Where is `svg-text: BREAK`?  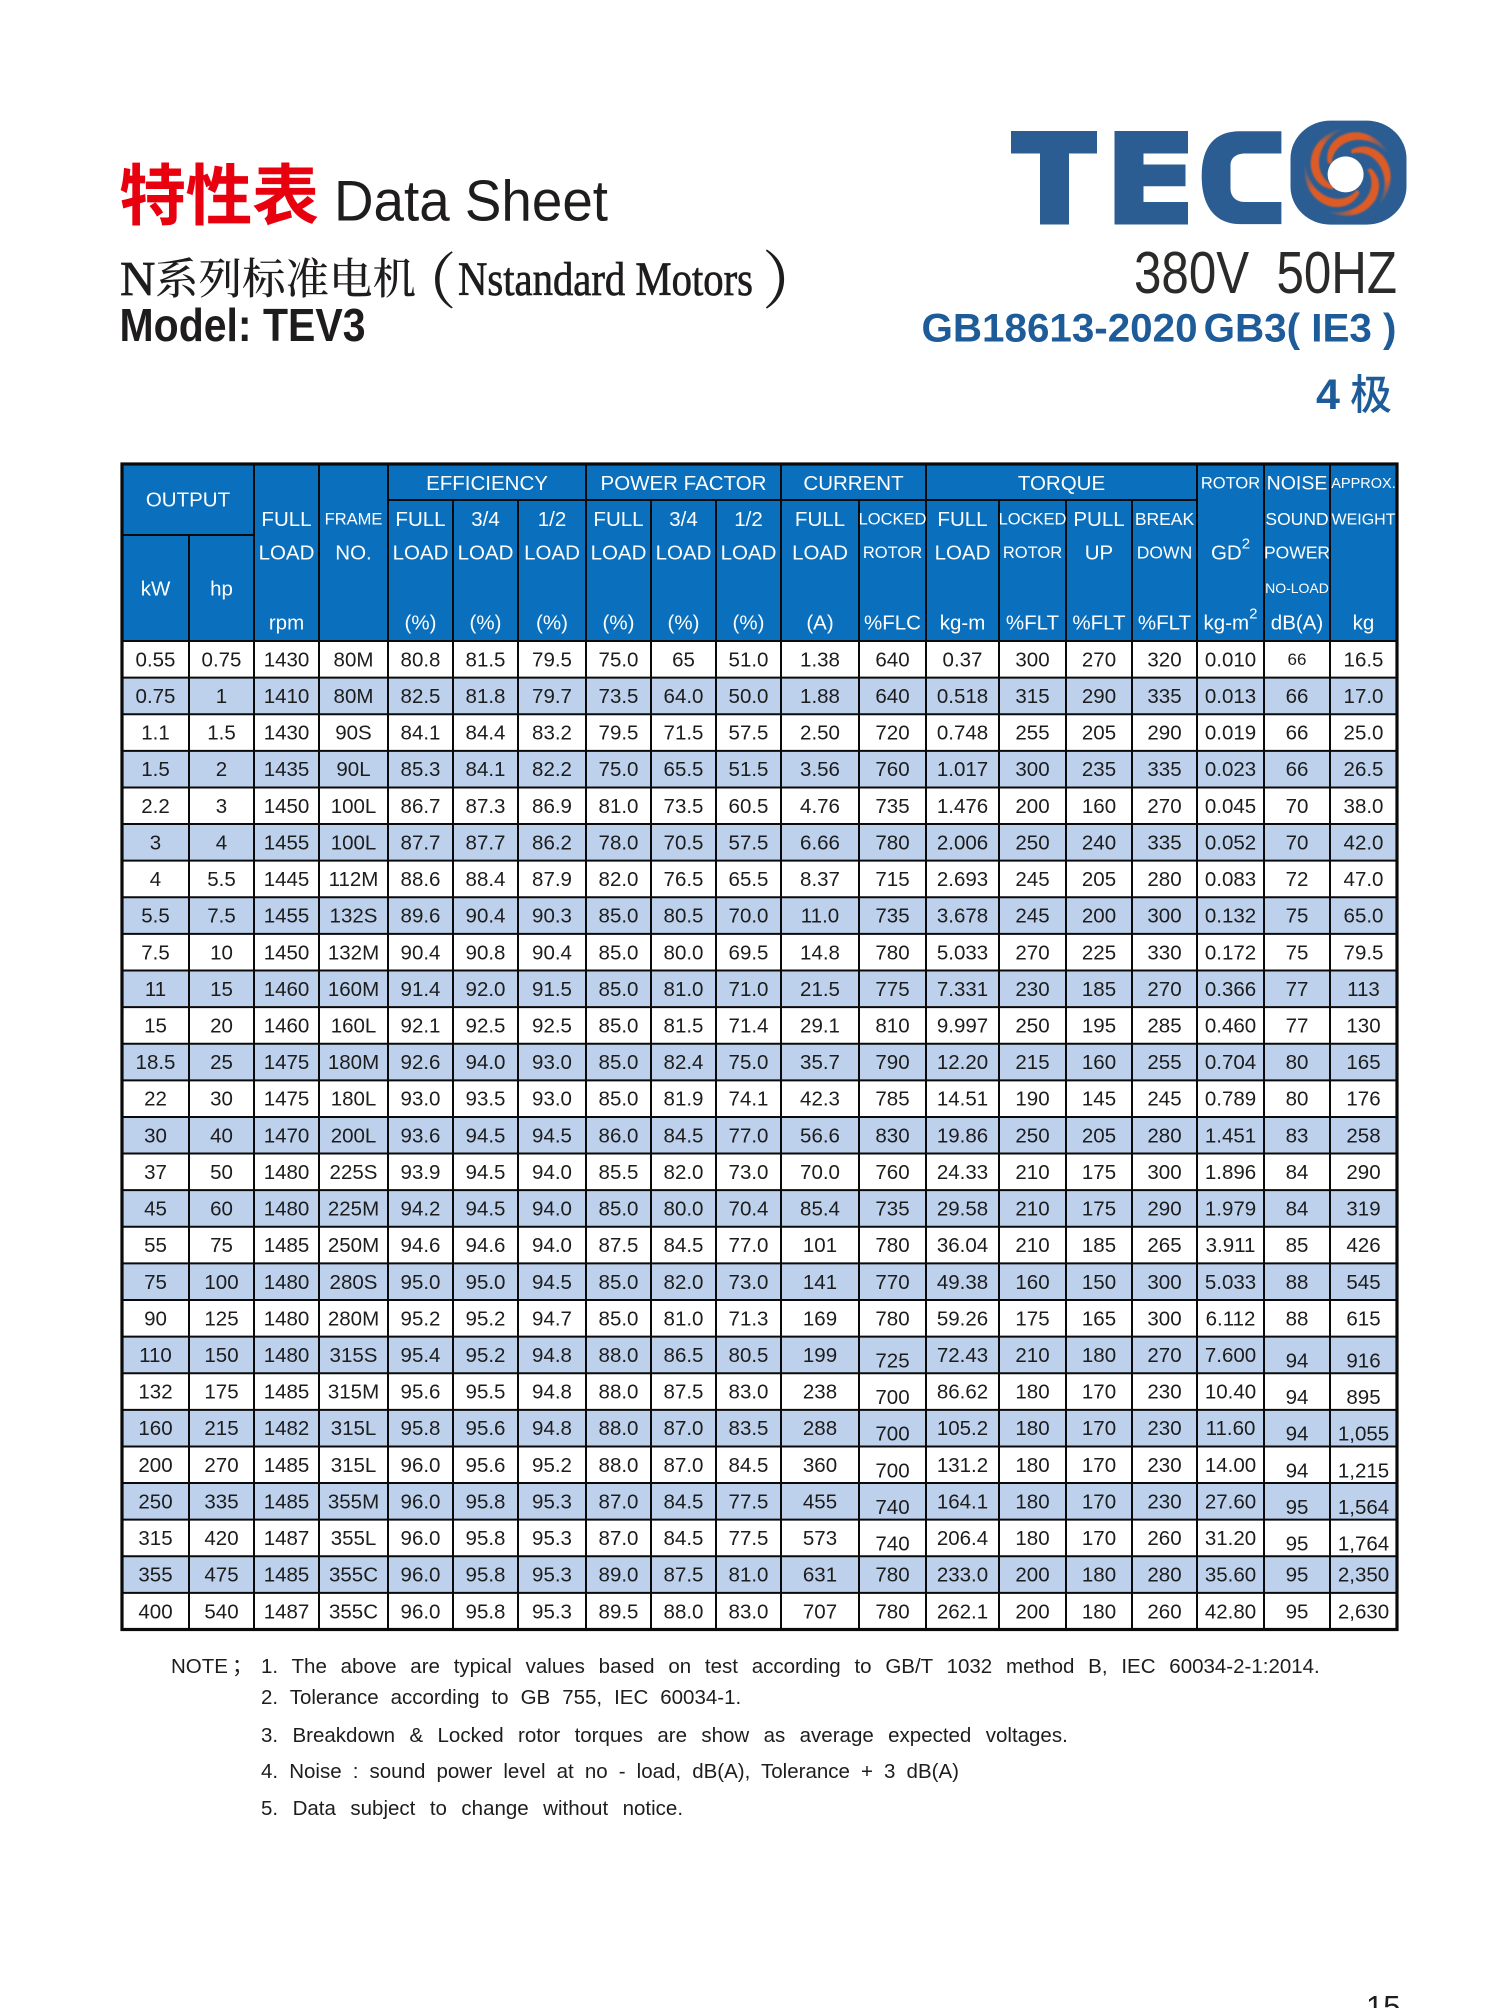
svg-text: BREAK is located at coordinates (1165, 519).